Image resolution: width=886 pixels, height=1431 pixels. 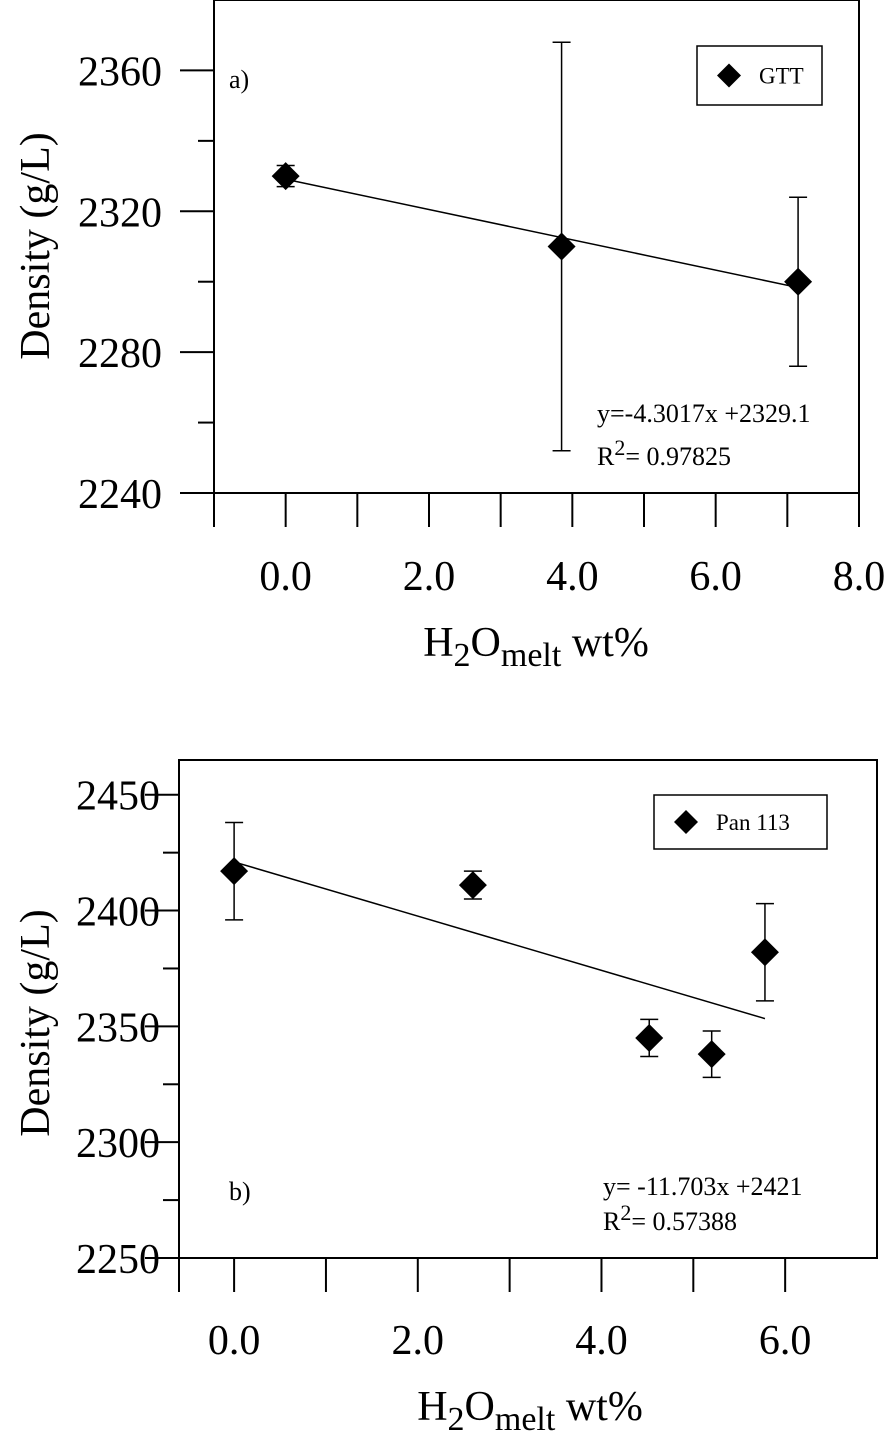 What do you see at coordinates (118, 913) in the screenshot?
I see `y-tick-label: 2400` at bounding box center [118, 913].